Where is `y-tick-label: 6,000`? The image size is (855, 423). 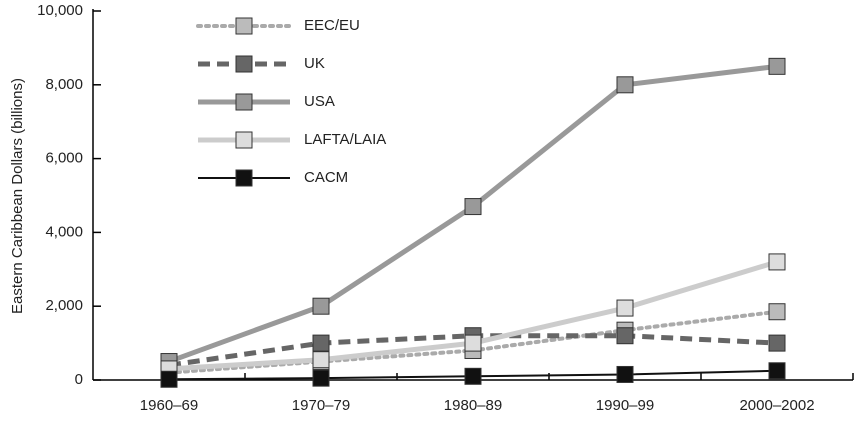 y-tick-label: 6,000 is located at coordinates (64, 158).